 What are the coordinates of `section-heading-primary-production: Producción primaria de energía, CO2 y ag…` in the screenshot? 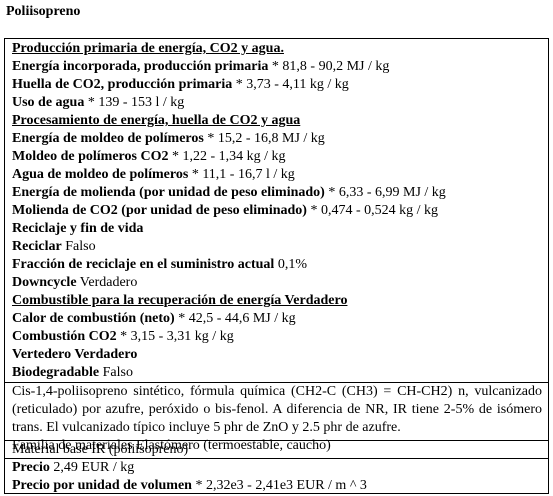 It's located at (148, 48).